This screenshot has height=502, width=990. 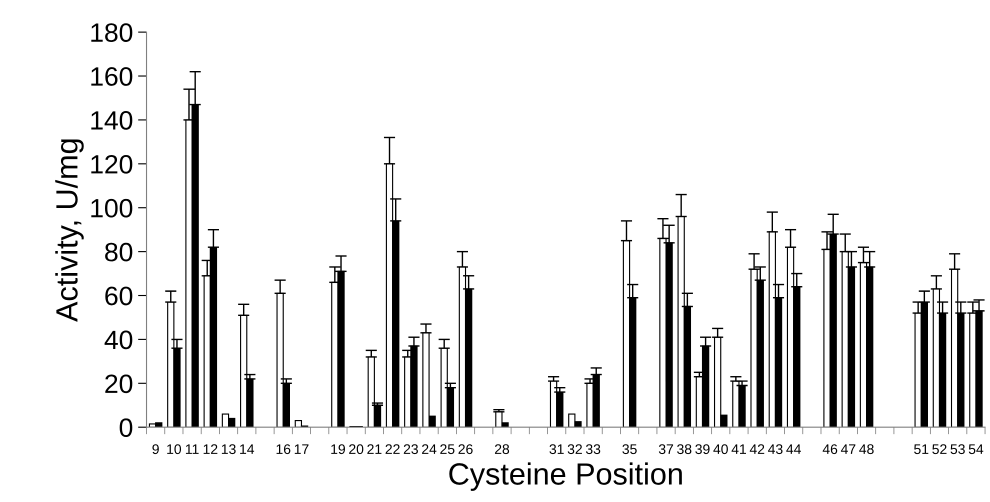 What do you see at coordinates (575, 449) in the screenshot?
I see `x-tick-label: 32` at bounding box center [575, 449].